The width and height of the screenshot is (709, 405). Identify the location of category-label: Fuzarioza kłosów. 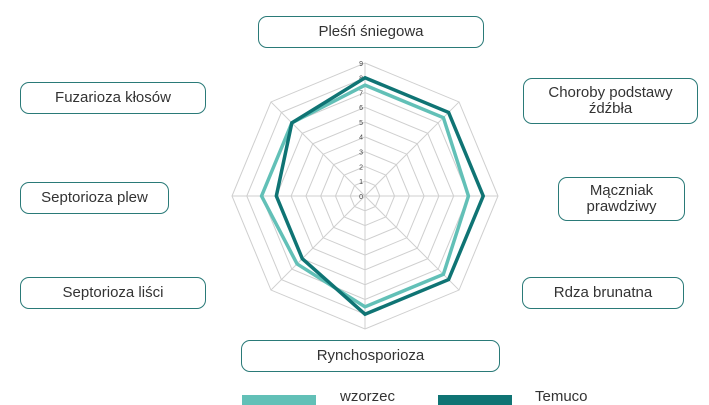
(113, 98).